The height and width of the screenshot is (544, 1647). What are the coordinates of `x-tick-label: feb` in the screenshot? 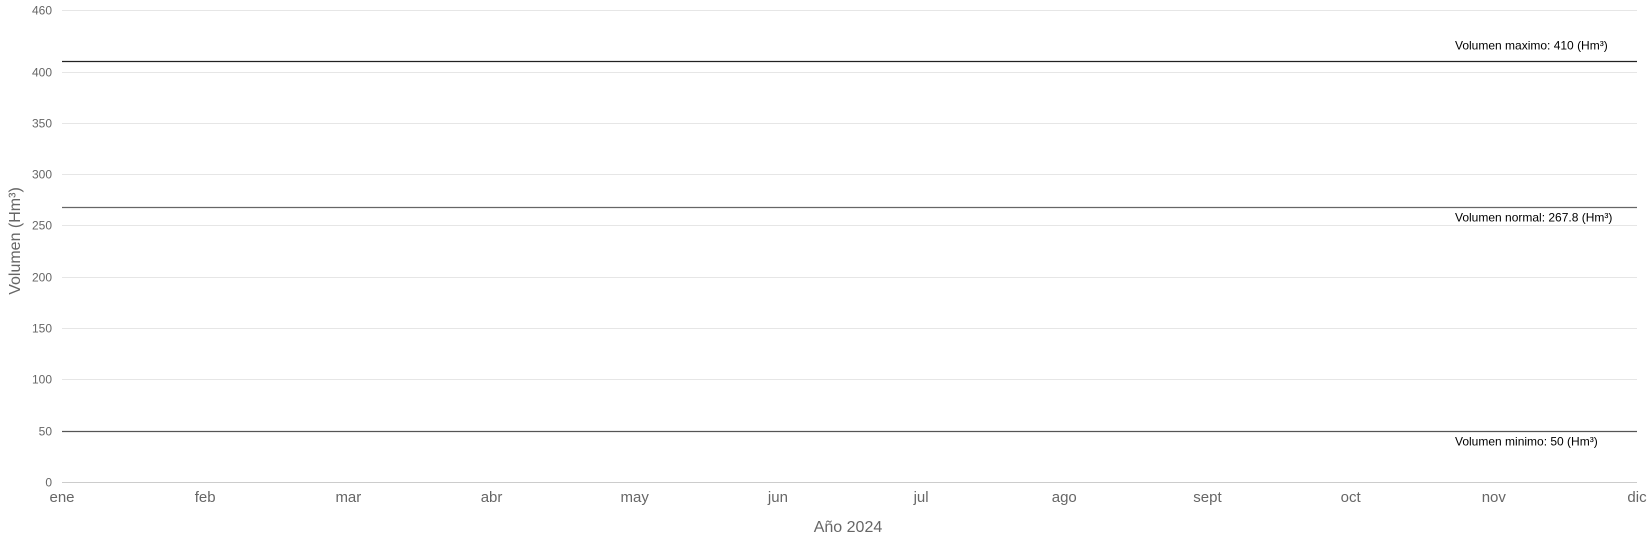 It's located at (205, 497).